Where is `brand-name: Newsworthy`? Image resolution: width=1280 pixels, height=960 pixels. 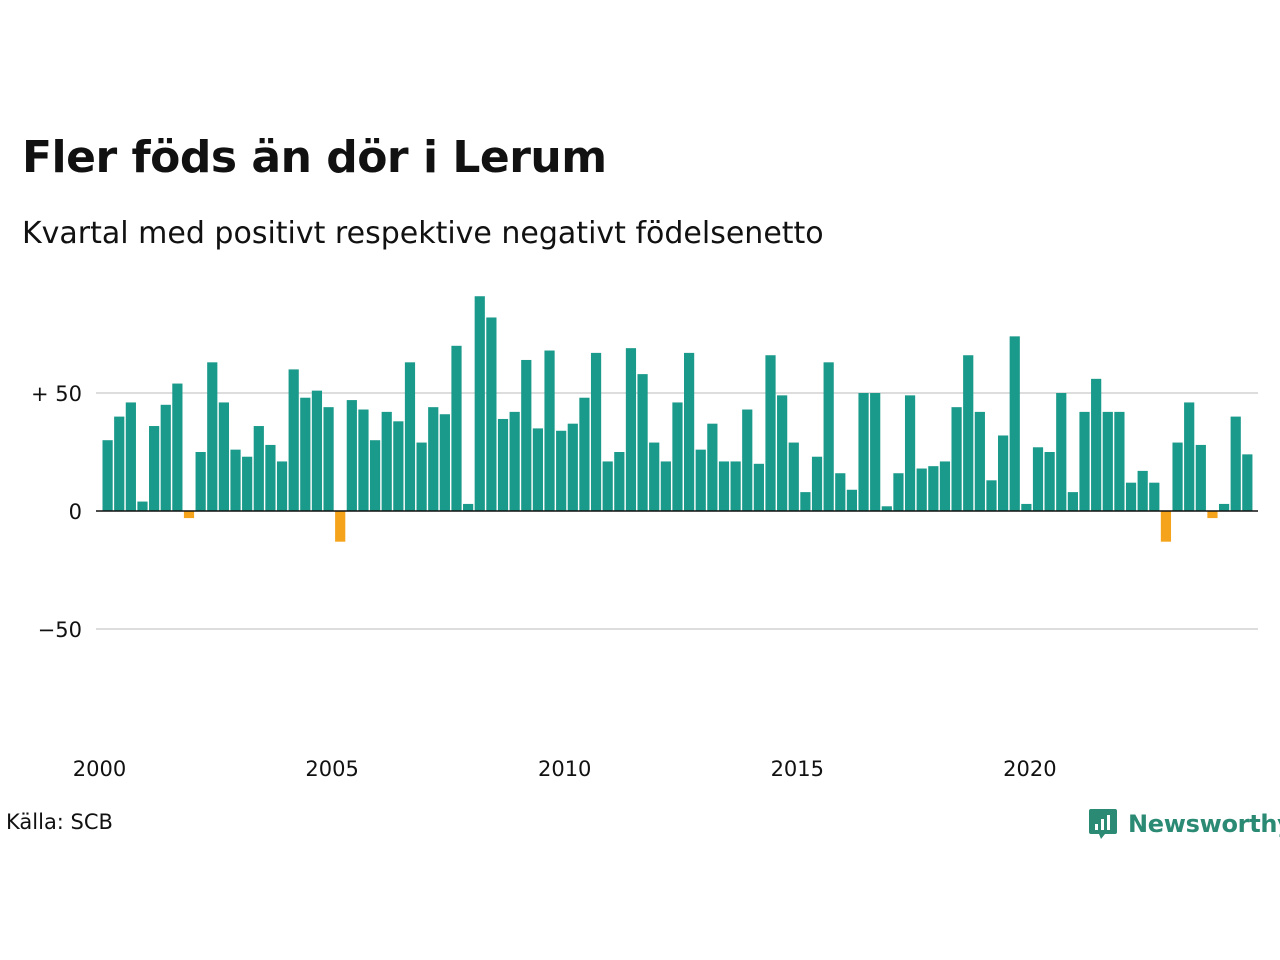
brand-name: Newsworthy is located at coordinates (1204, 824).